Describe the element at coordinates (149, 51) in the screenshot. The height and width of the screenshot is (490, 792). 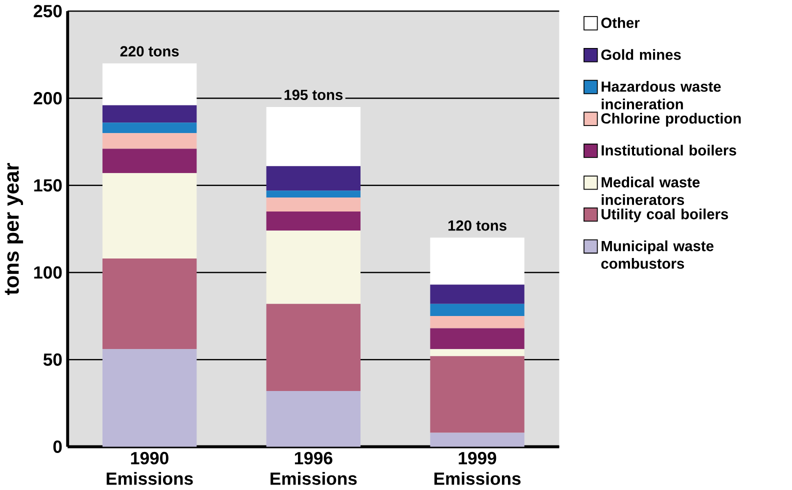
I see `total-label: 220 tons` at that location.